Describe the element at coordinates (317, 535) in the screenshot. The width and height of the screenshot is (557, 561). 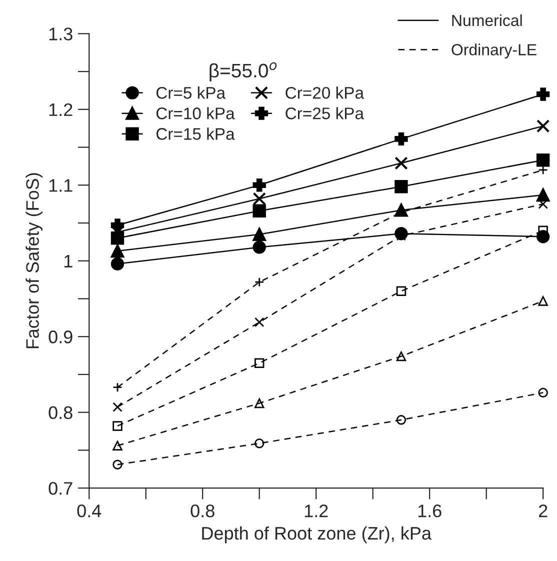
I see `x-axis-title: Depth of Root zone (Zr), kPa` at that location.